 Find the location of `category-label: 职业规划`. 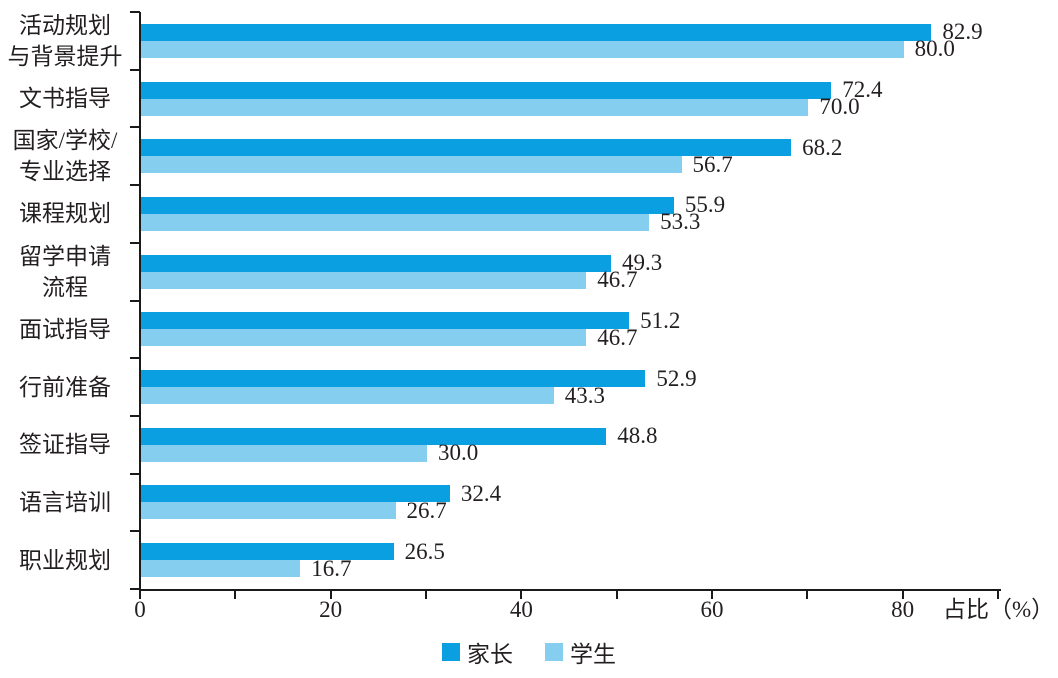

category-label: 职业规划 is located at coordinates (65, 560).